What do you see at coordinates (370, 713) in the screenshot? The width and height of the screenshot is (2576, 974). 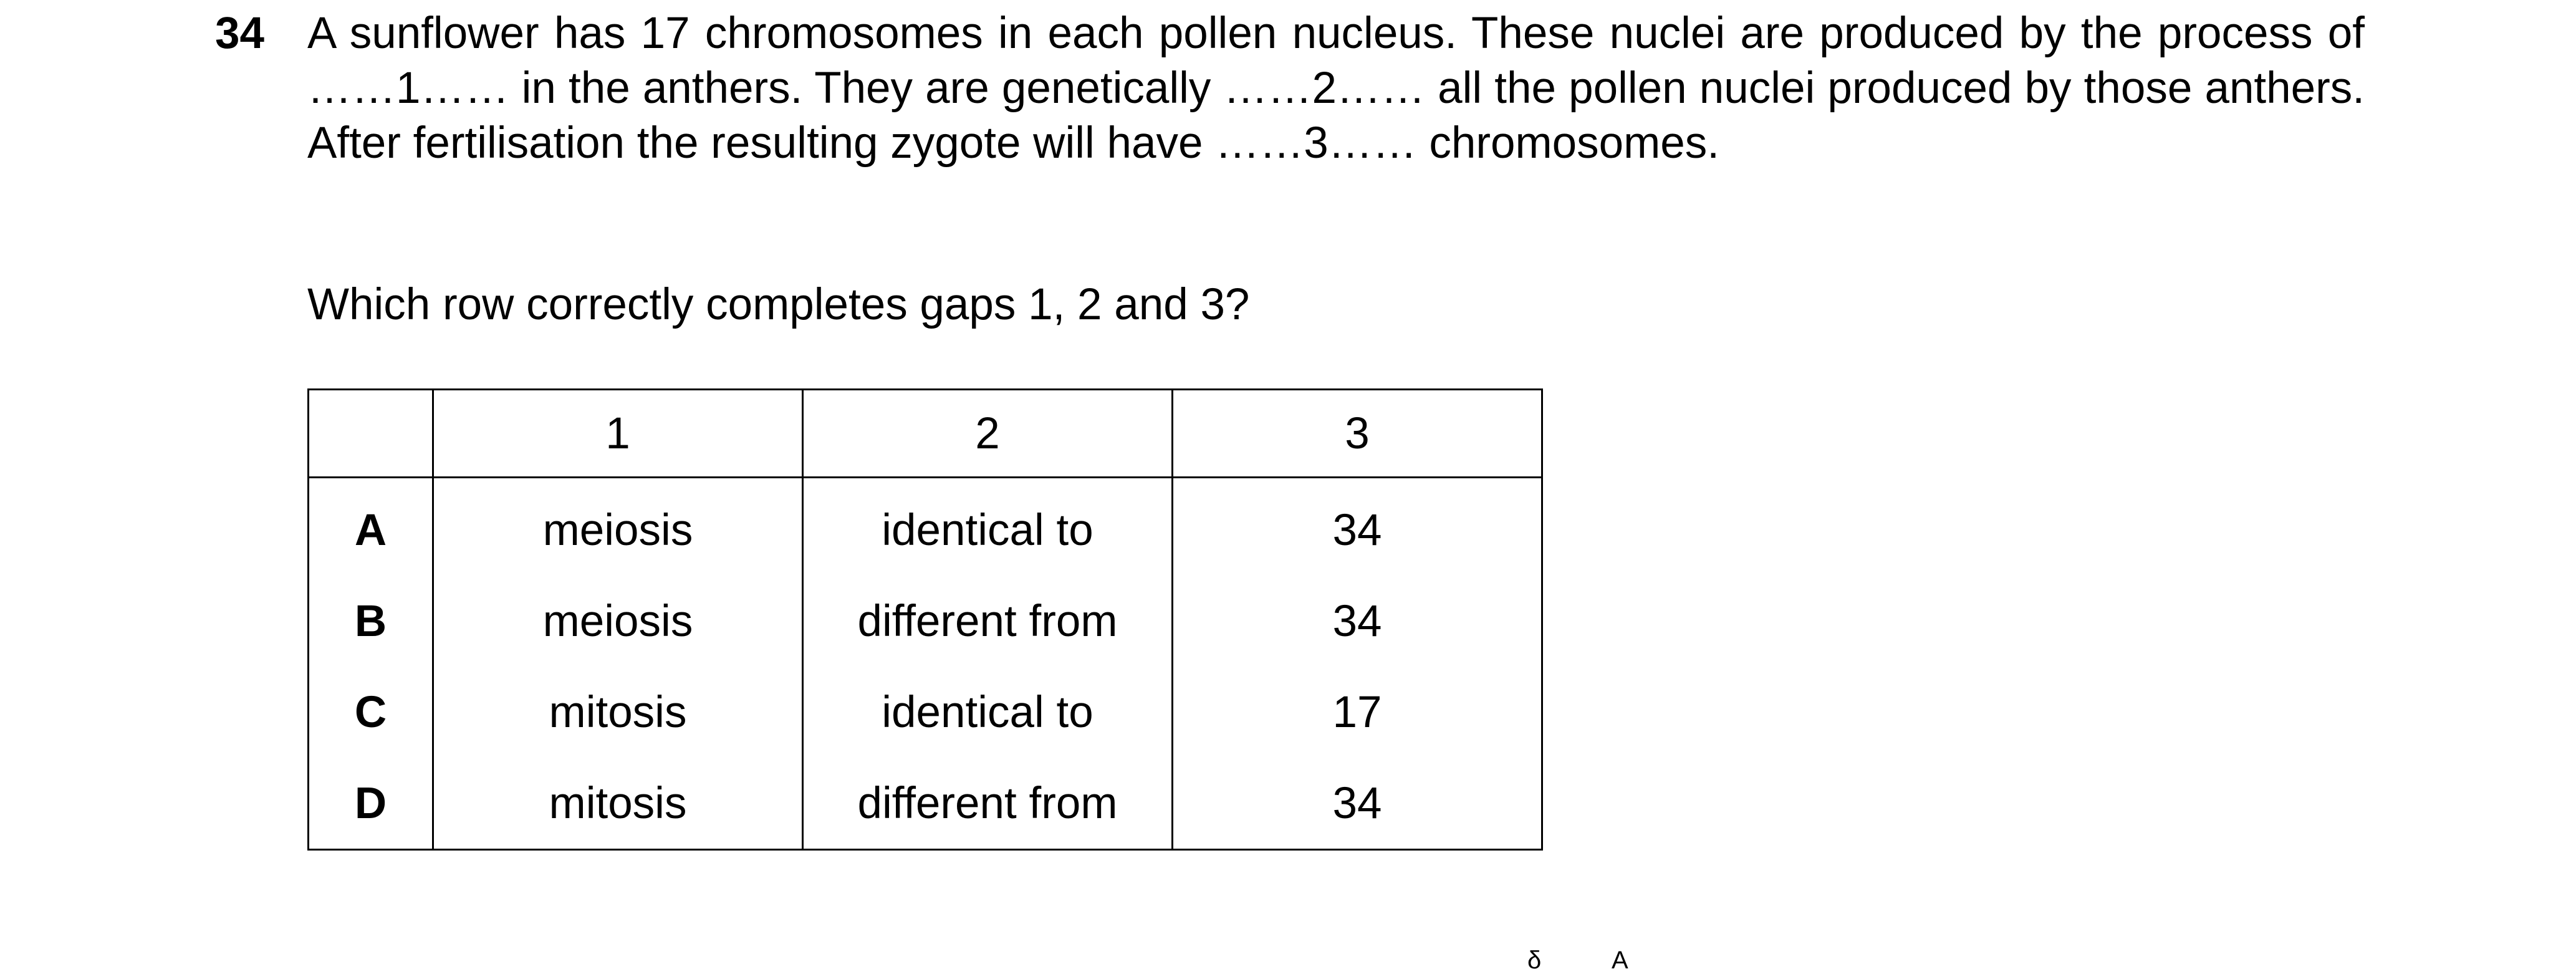 I see `option-letter: C` at bounding box center [370, 713].